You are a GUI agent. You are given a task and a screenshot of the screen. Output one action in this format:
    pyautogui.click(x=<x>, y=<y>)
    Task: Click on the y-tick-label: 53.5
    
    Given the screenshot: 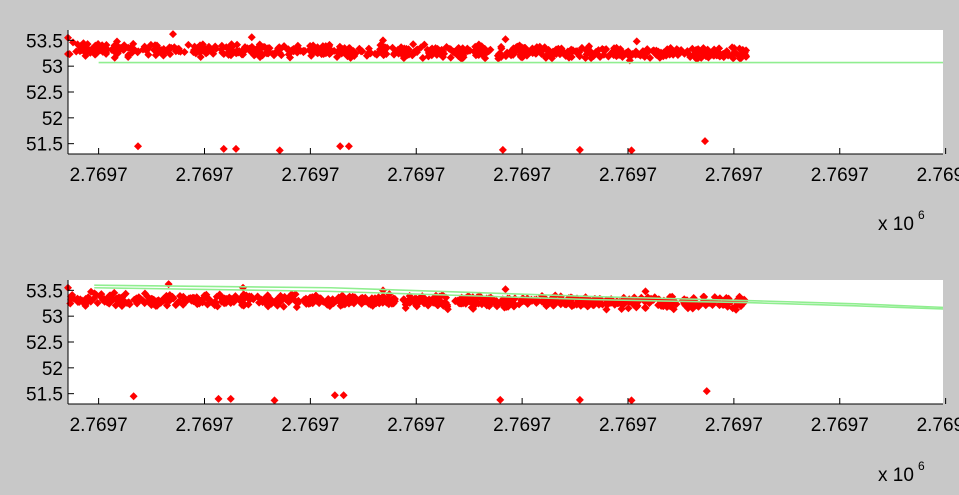 What is the action you would take?
    pyautogui.click(x=44, y=41)
    